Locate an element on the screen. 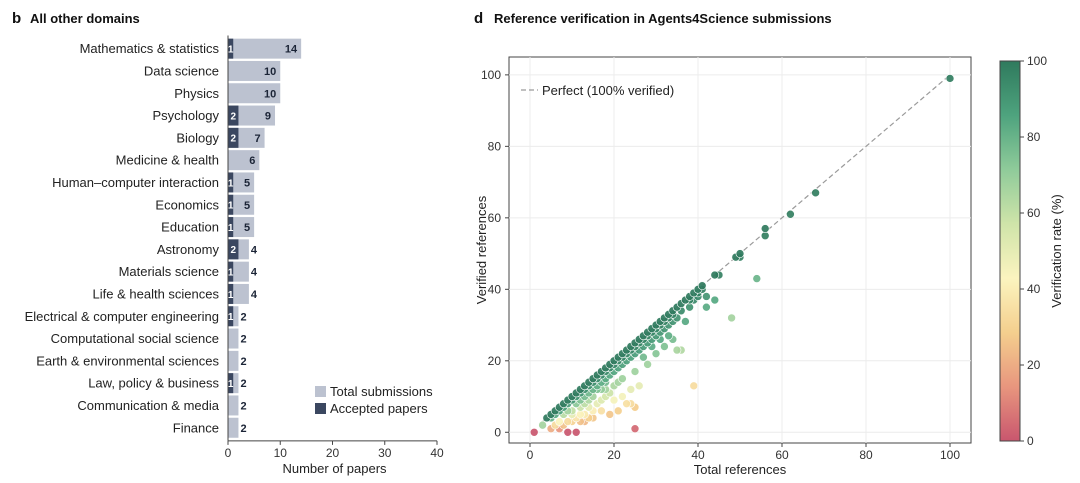 This screenshot has width=1080, height=483. colorbar-tick-label: 0 is located at coordinates (1030, 441).